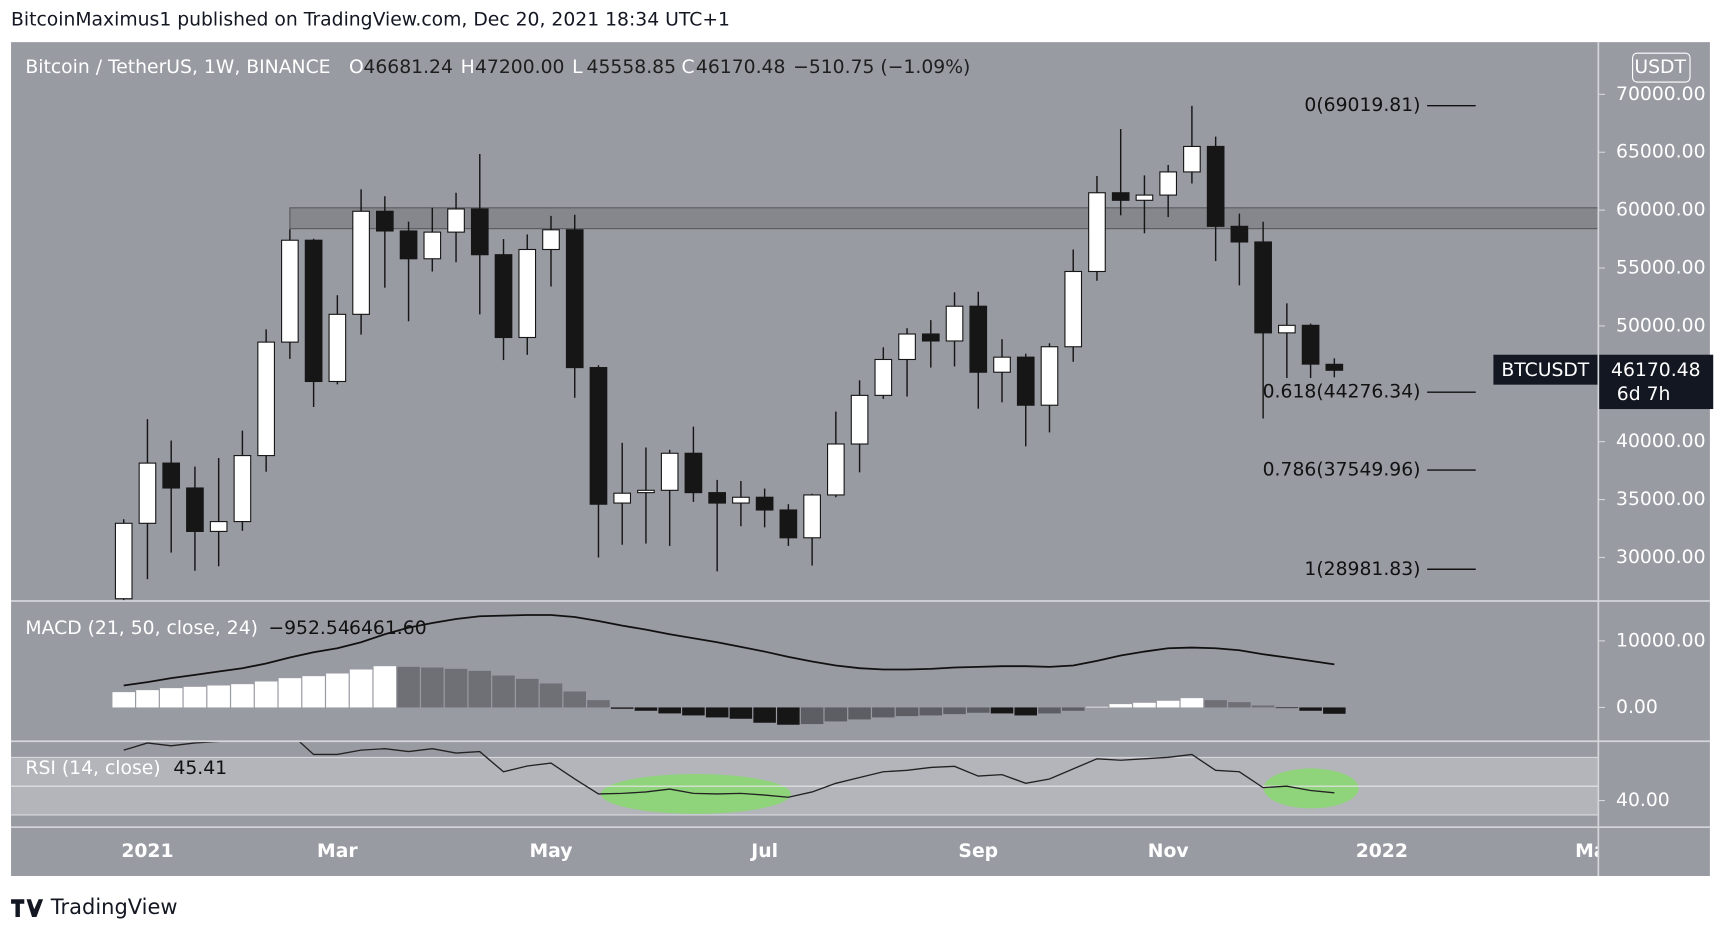 This screenshot has height=927, width=1732. Describe the element at coordinates (114, 906) in the screenshot. I see `footer-brand: TradingView` at that location.